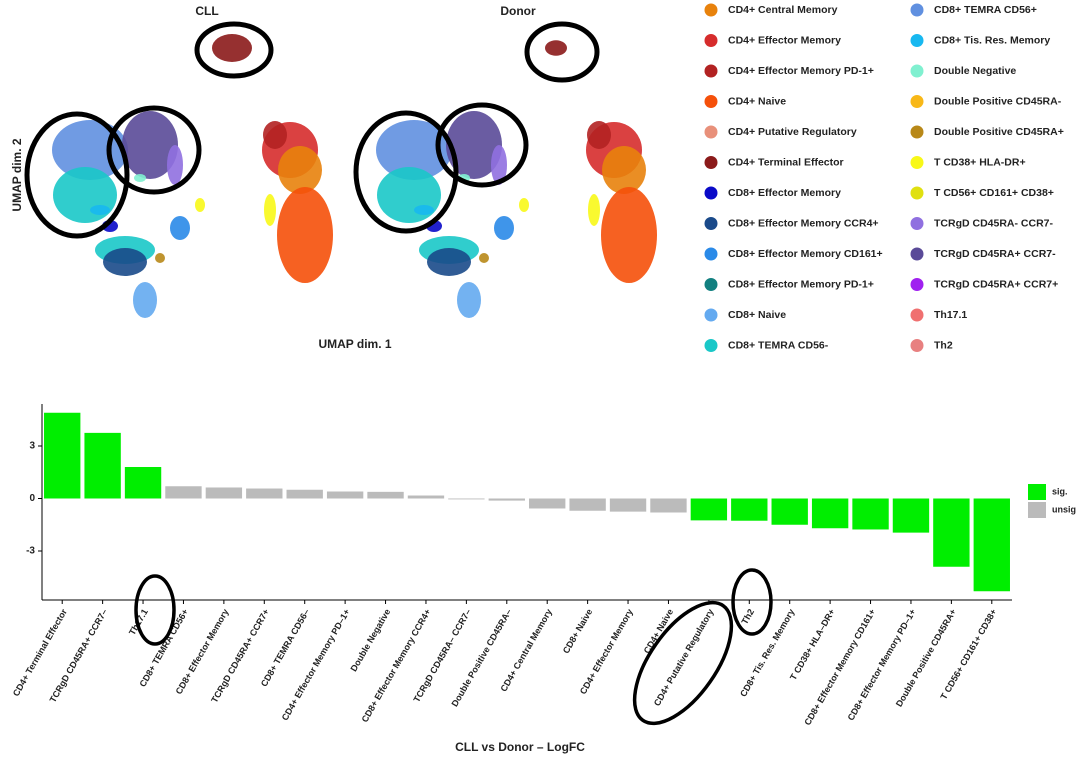  I want to click on legend-label: CD4+ Terminal Effector, so click(786, 162).